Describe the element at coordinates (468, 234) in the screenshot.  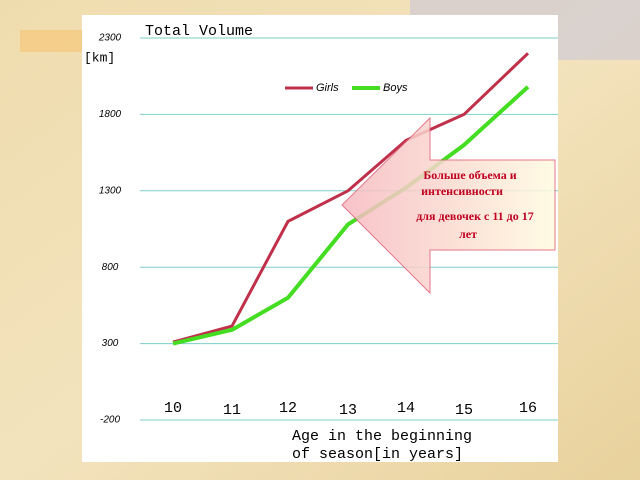
I see `callout-text: лет` at that location.